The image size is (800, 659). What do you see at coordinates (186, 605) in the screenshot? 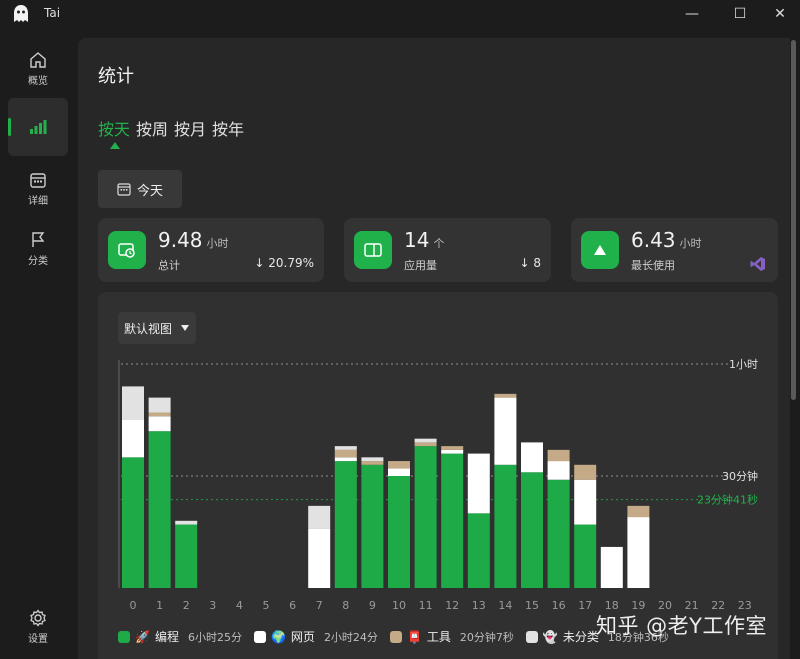
I see `x-tick-label: 2` at bounding box center [186, 605].